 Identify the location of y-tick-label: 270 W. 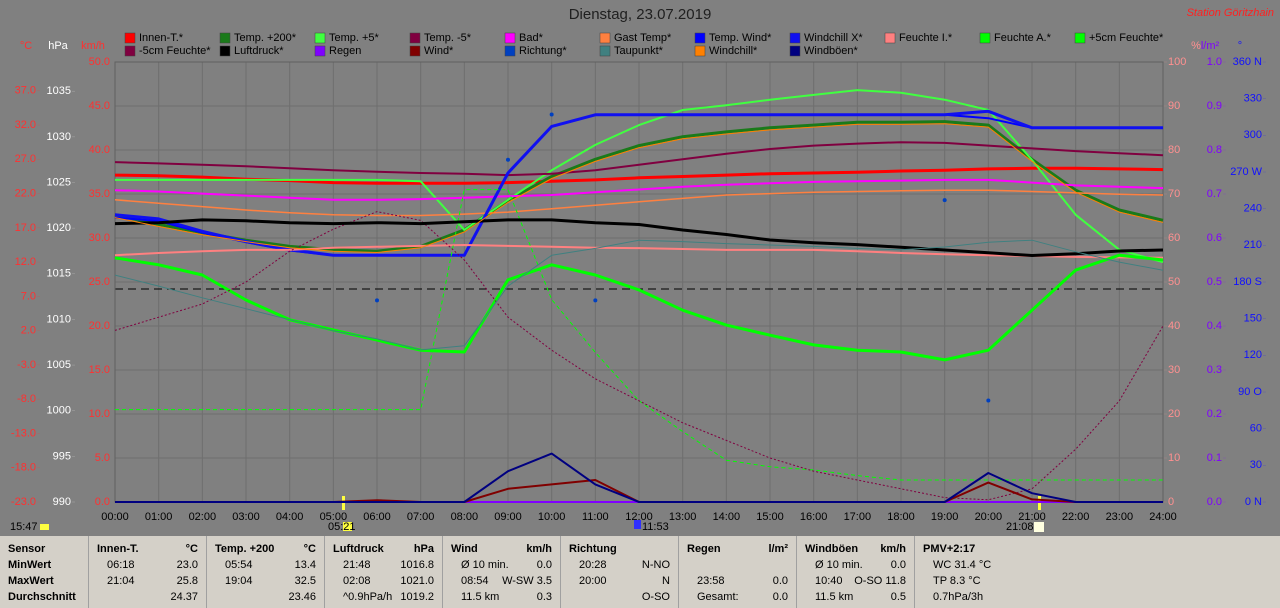
(1246, 172).